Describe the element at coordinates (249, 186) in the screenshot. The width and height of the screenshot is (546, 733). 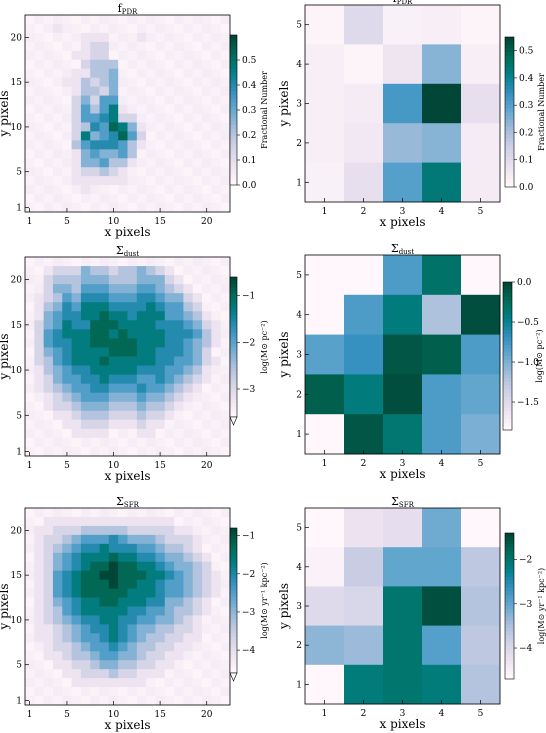
I see `colorbar-tick-label: 0.0` at that location.